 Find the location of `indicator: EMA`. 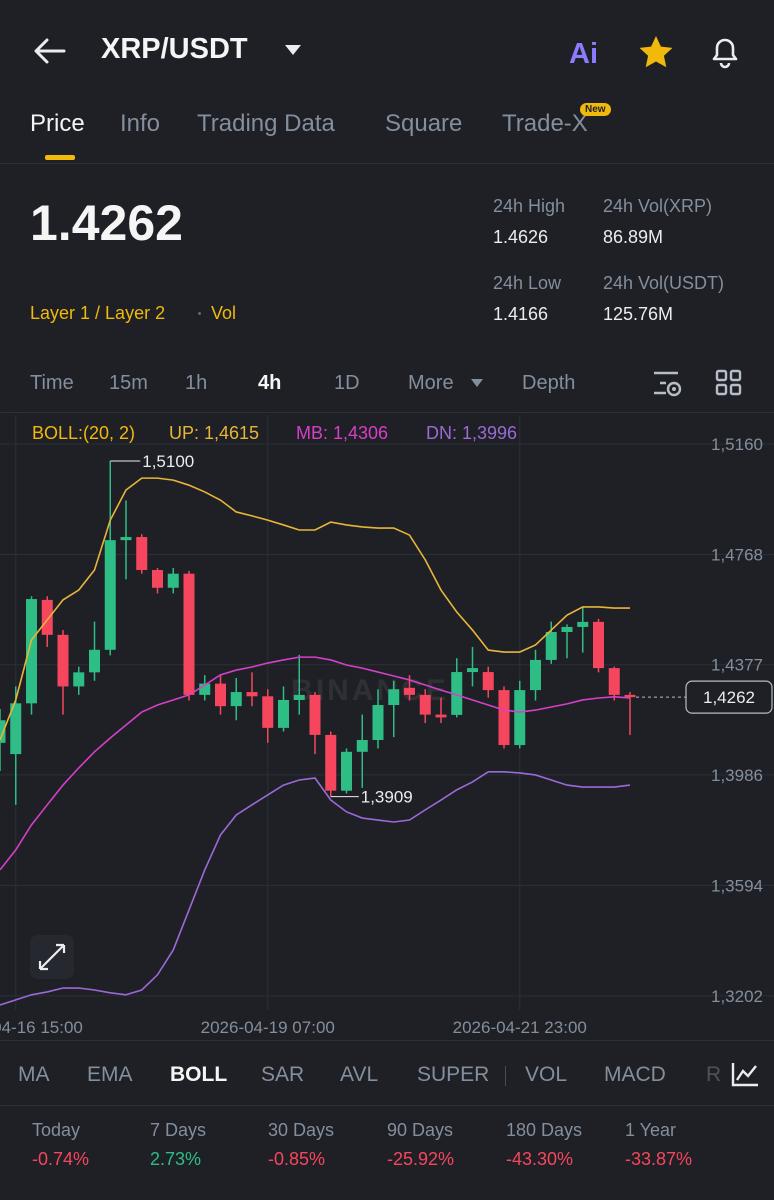

indicator: EMA is located at coordinates (110, 1074).